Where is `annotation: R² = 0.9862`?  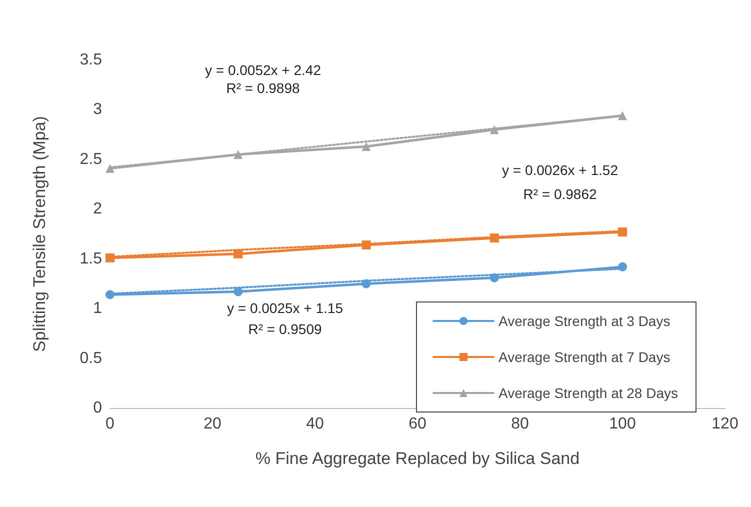
annotation: R² = 0.9862 is located at coordinates (560, 194).